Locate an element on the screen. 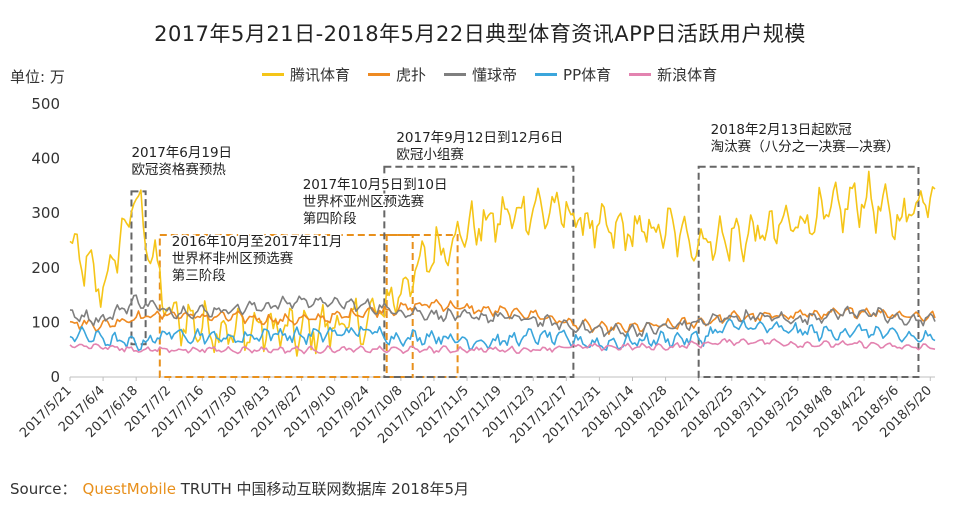 The height and width of the screenshot is (510, 960). legend-item: 新浪体育 is located at coordinates (673, 74).